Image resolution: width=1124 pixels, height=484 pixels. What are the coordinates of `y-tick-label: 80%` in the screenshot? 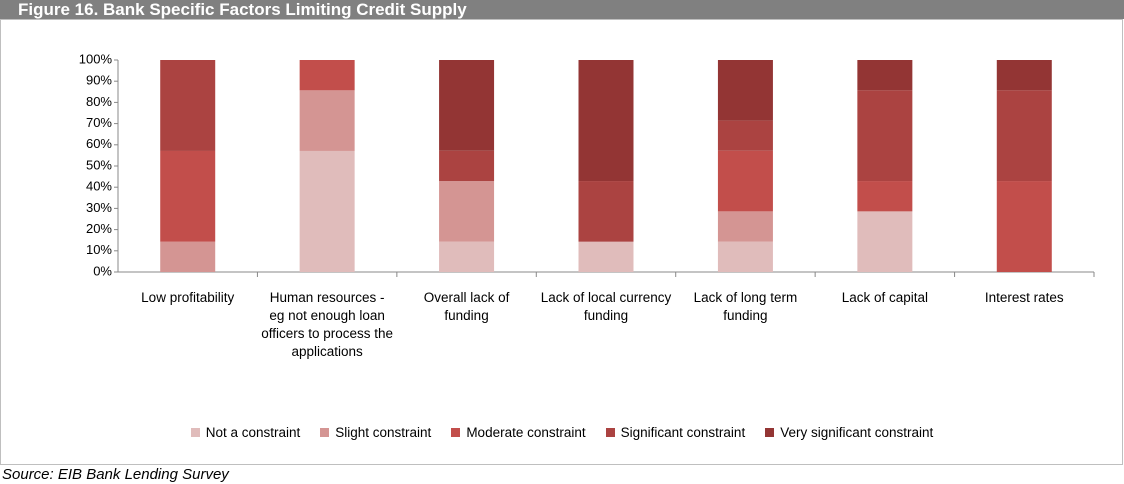 It's located at (99, 101).